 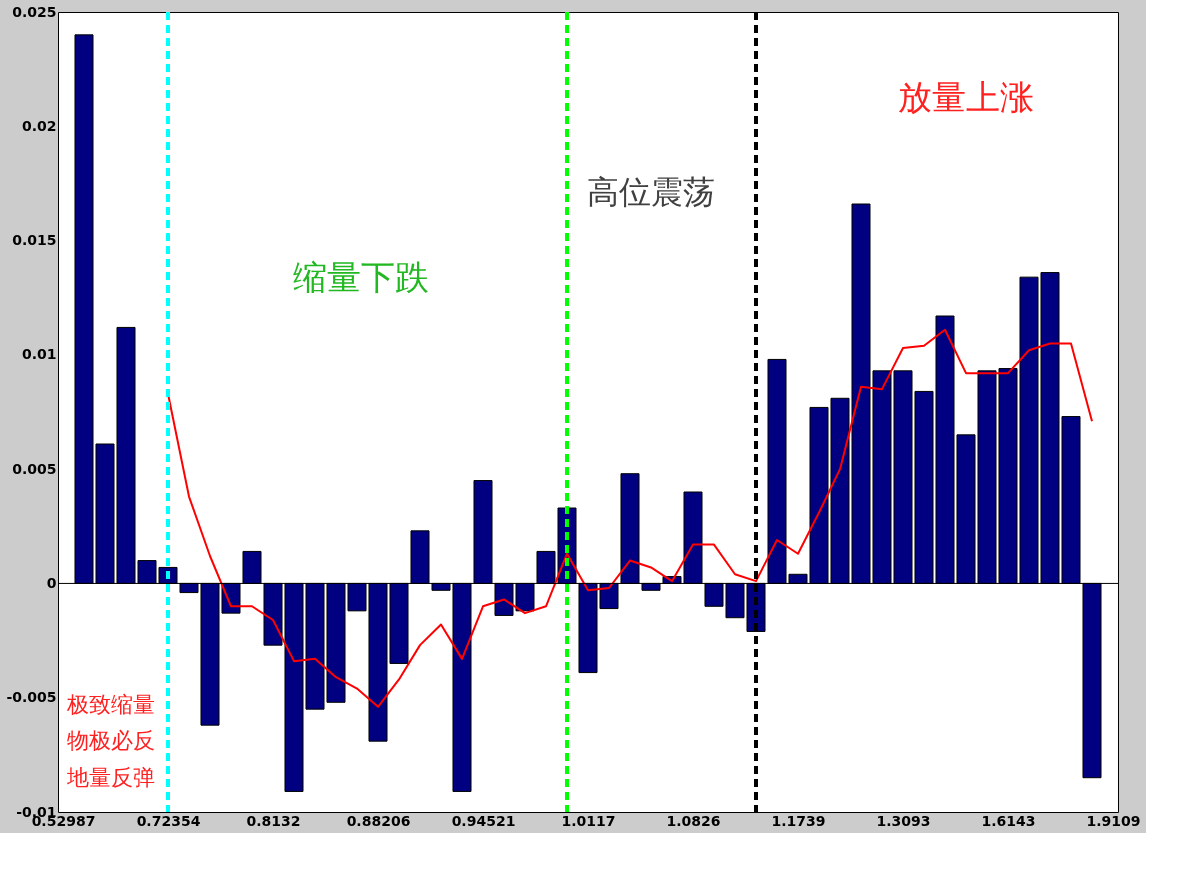 I want to click on x-tick-label: 0.8132, so click(x=273, y=820).